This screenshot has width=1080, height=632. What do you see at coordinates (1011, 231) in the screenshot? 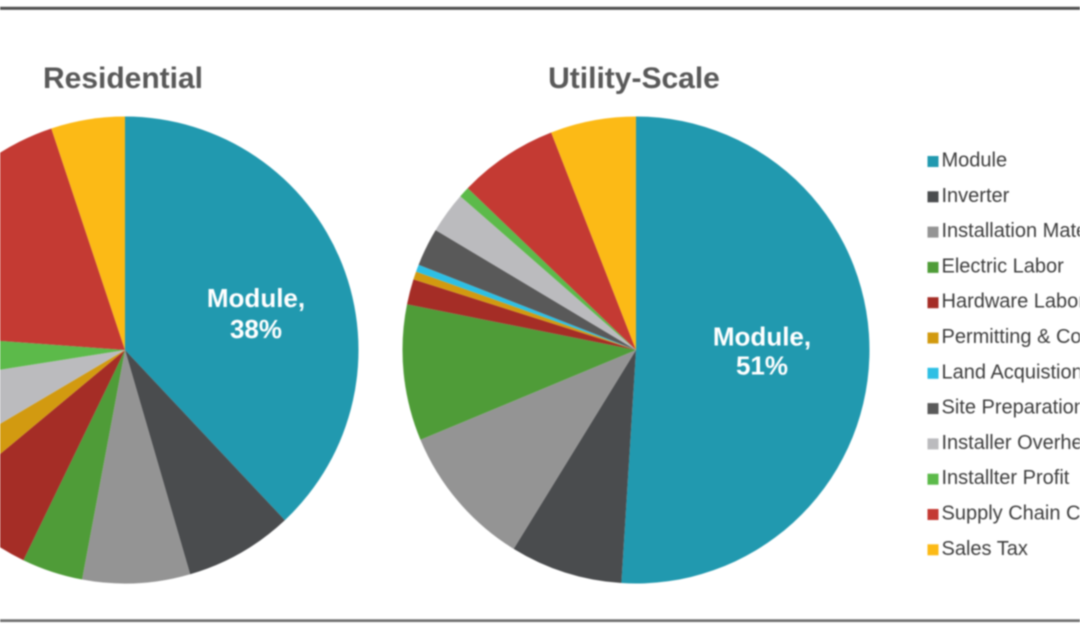
I see `svg-text: Installation Materials` at bounding box center [1011, 231].